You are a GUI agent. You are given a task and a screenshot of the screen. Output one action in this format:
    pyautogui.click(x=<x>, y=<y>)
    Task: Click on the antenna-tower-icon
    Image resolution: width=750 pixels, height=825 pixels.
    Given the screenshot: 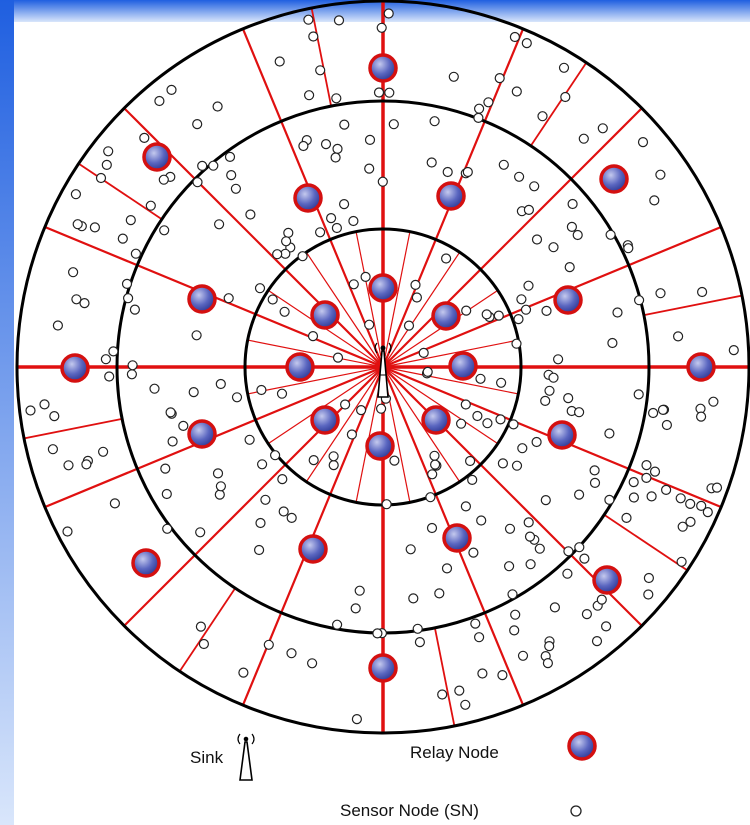 What is the action you would take?
    pyautogui.click(x=246, y=757)
    